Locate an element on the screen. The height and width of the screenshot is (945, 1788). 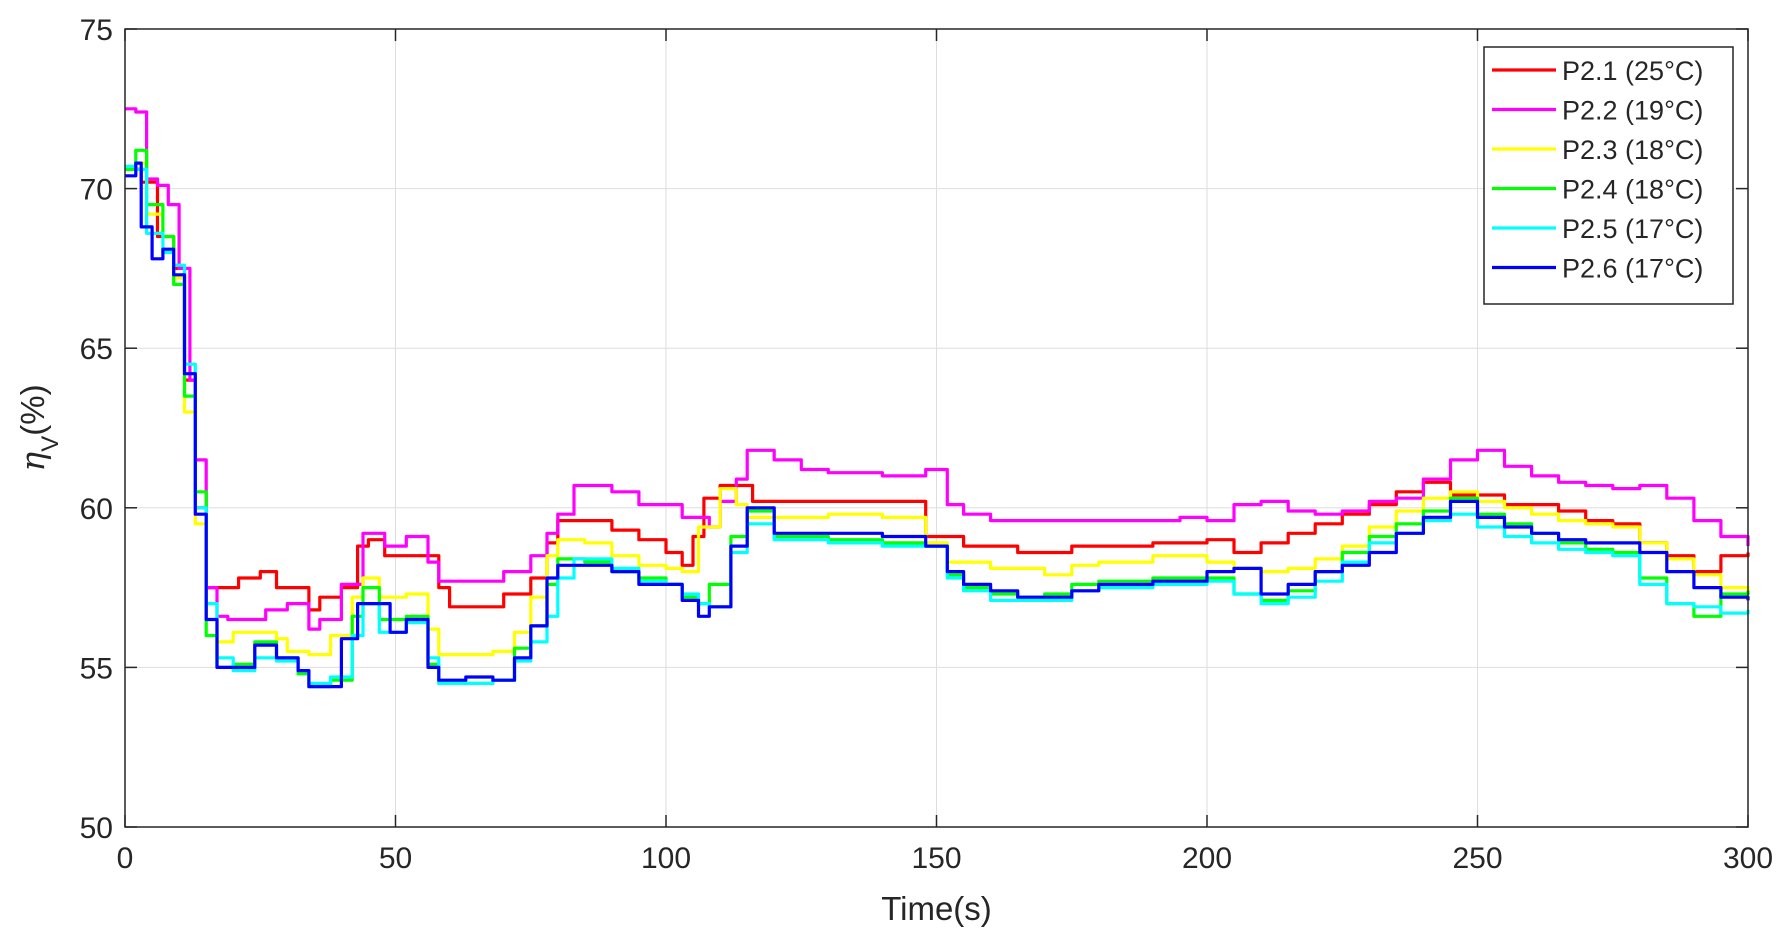
legend-label-4: P2.4 (18°C) is located at coordinates (1632, 190).